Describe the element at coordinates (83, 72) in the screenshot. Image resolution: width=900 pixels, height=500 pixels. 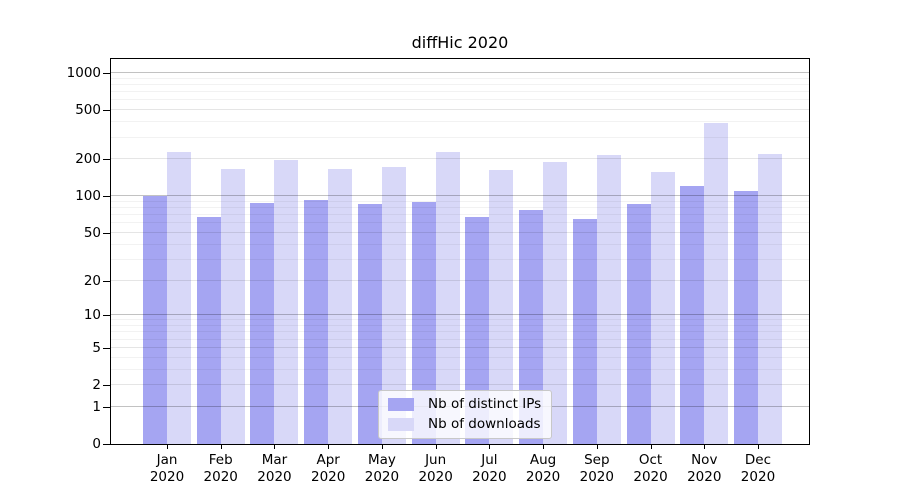
I see `y-tick-label-1000: 1000` at that location.